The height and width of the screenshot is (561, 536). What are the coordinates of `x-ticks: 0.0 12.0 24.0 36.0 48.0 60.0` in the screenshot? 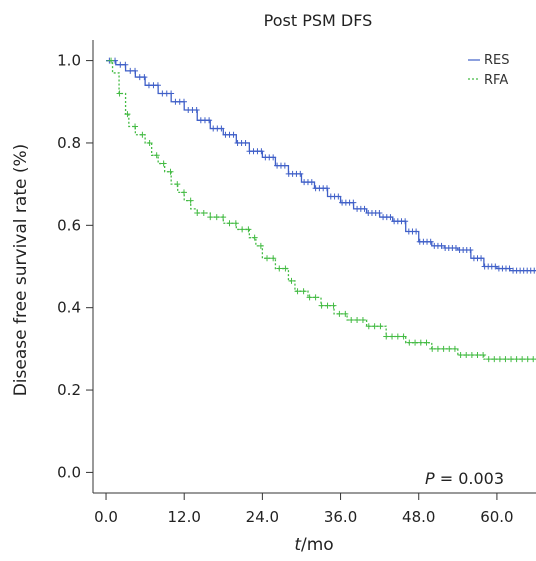 It's located at (304, 509).